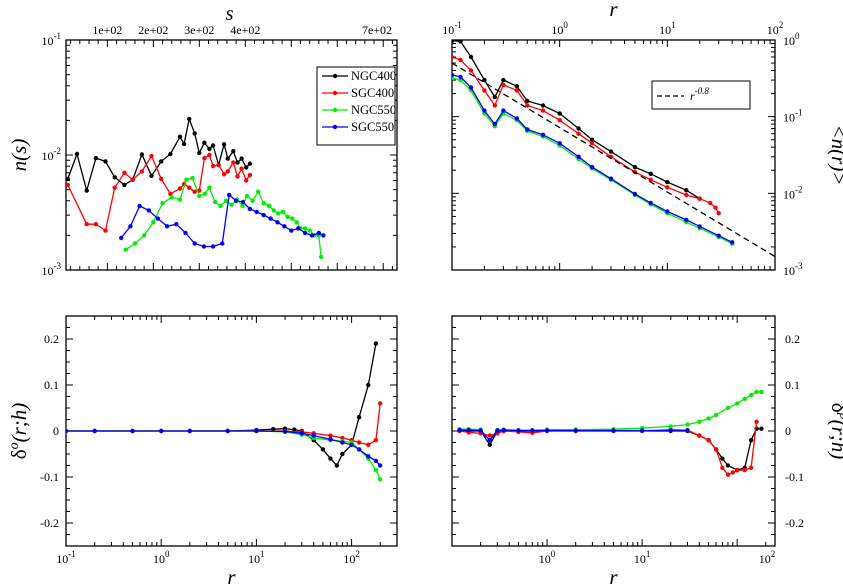 The height and width of the screenshot is (588, 843). Describe the element at coordinates (792, 385) in the screenshot. I see `y-tick-label: 0.1` at that location.